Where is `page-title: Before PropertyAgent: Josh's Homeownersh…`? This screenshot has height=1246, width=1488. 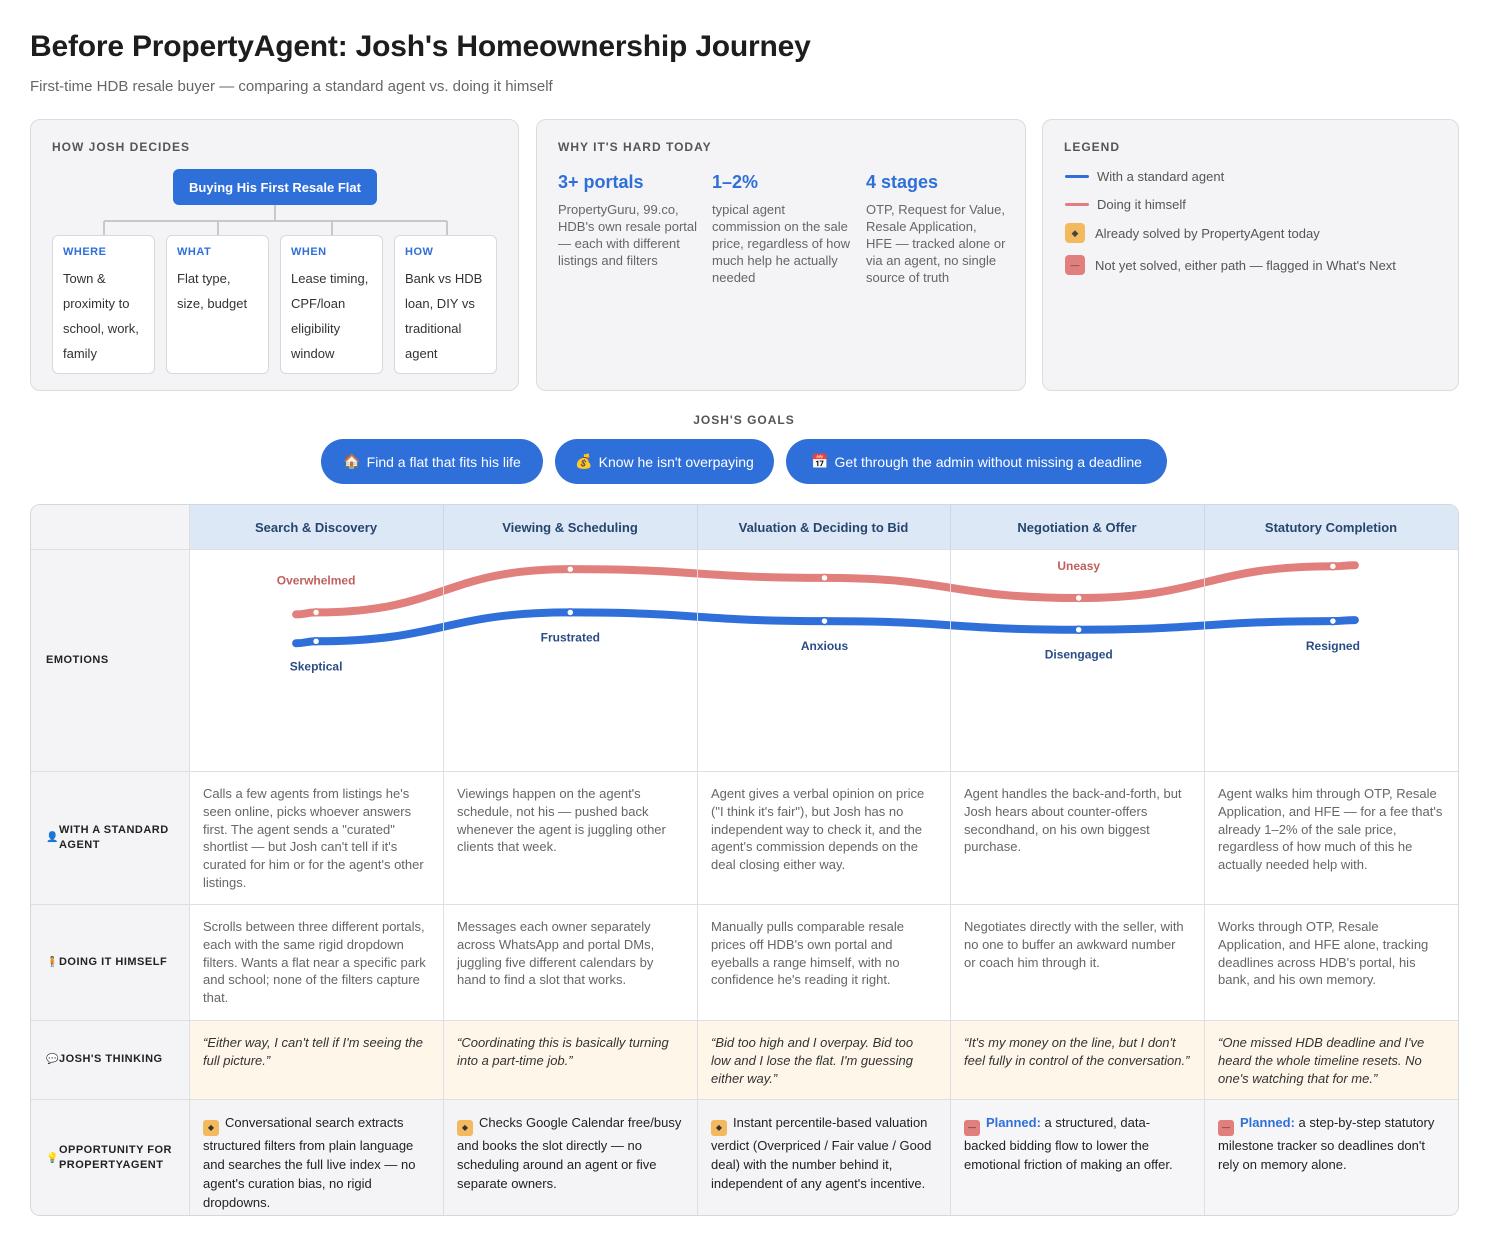
page-title: Before PropertyAgent: Josh's Homeownersh… is located at coordinates (420, 46).